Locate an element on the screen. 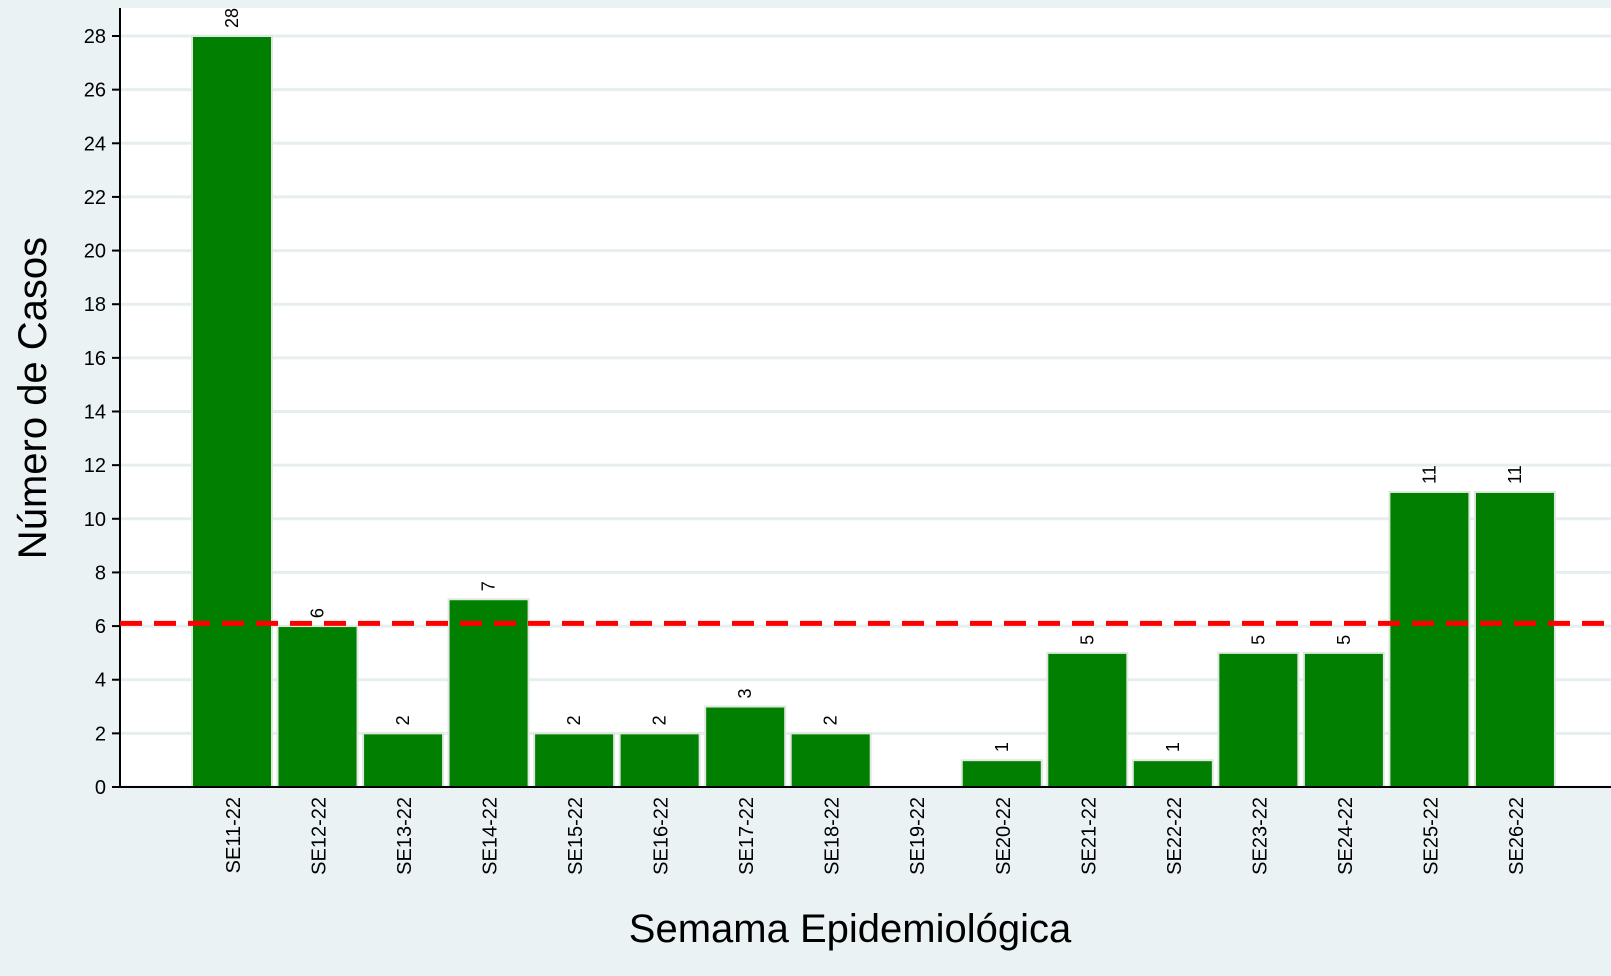 Image resolution: width=1611 pixels, height=976 pixels. value-label: 28 is located at coordinates (232, 18).